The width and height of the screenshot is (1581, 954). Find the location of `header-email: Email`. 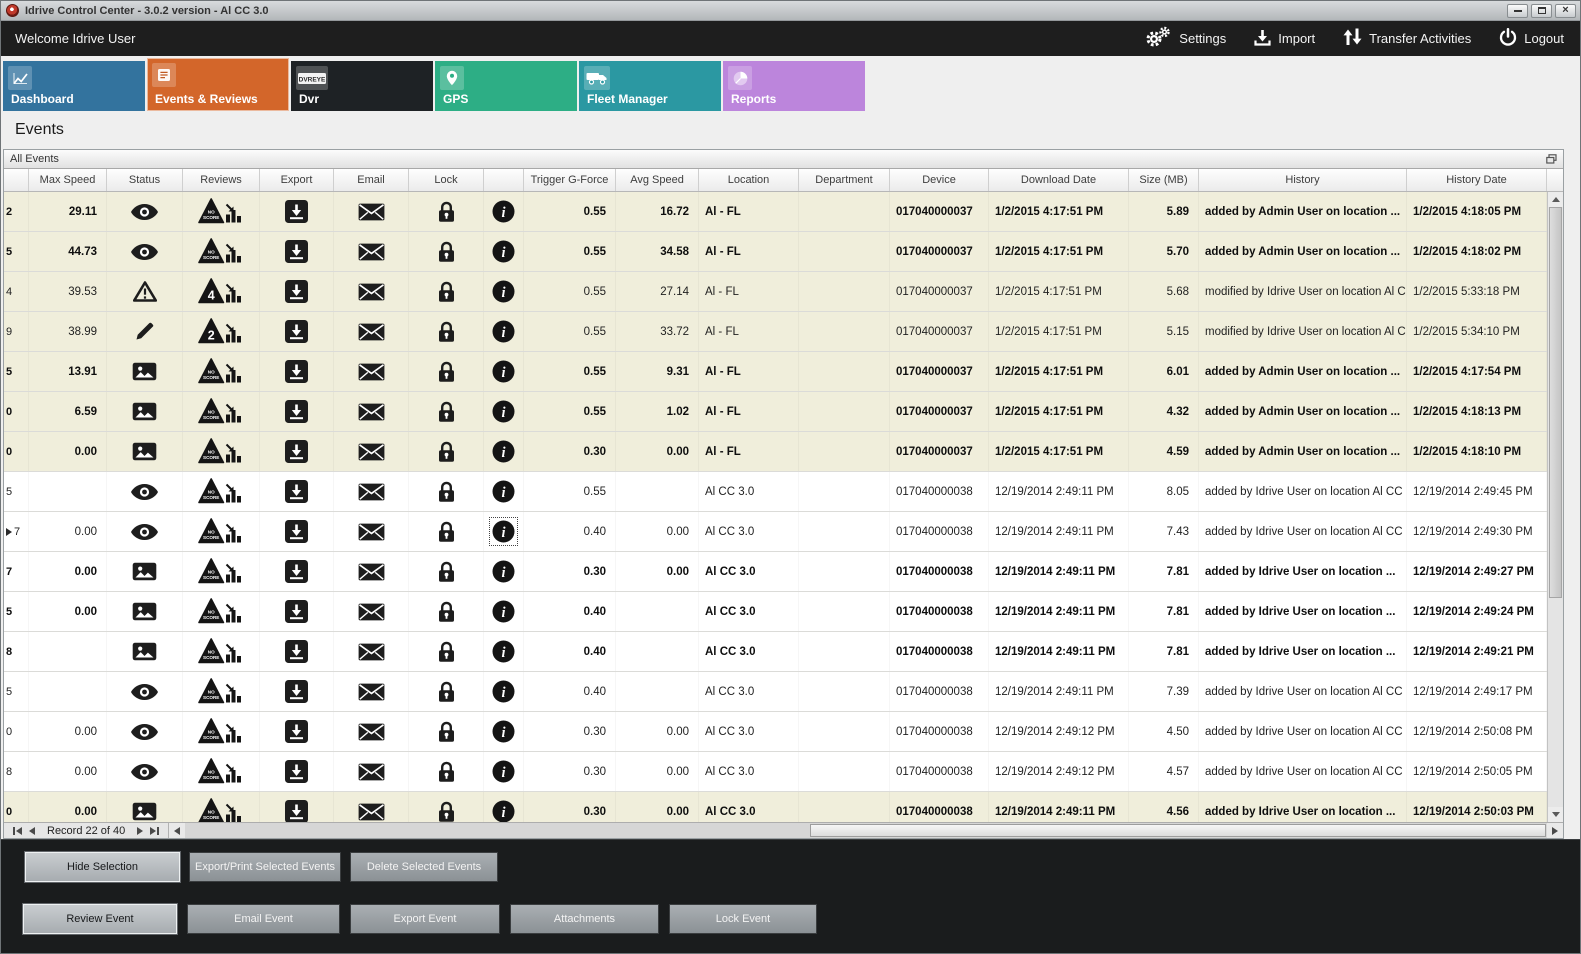

header-email: Email is located at coordinates (371, 180).